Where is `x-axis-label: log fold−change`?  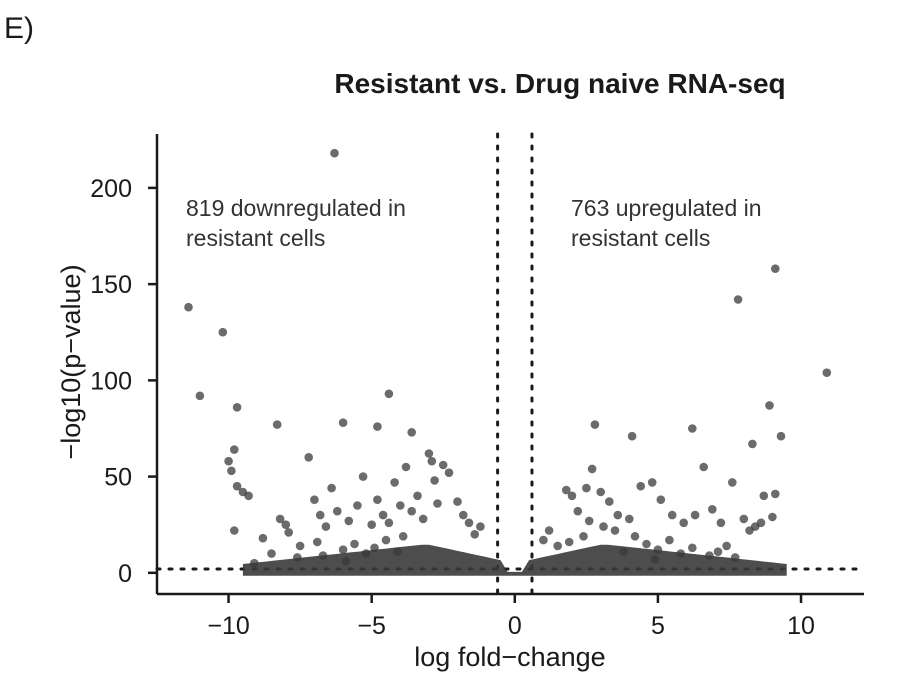 x-axis-label: log fold−change is located at coordinates (509, 657).